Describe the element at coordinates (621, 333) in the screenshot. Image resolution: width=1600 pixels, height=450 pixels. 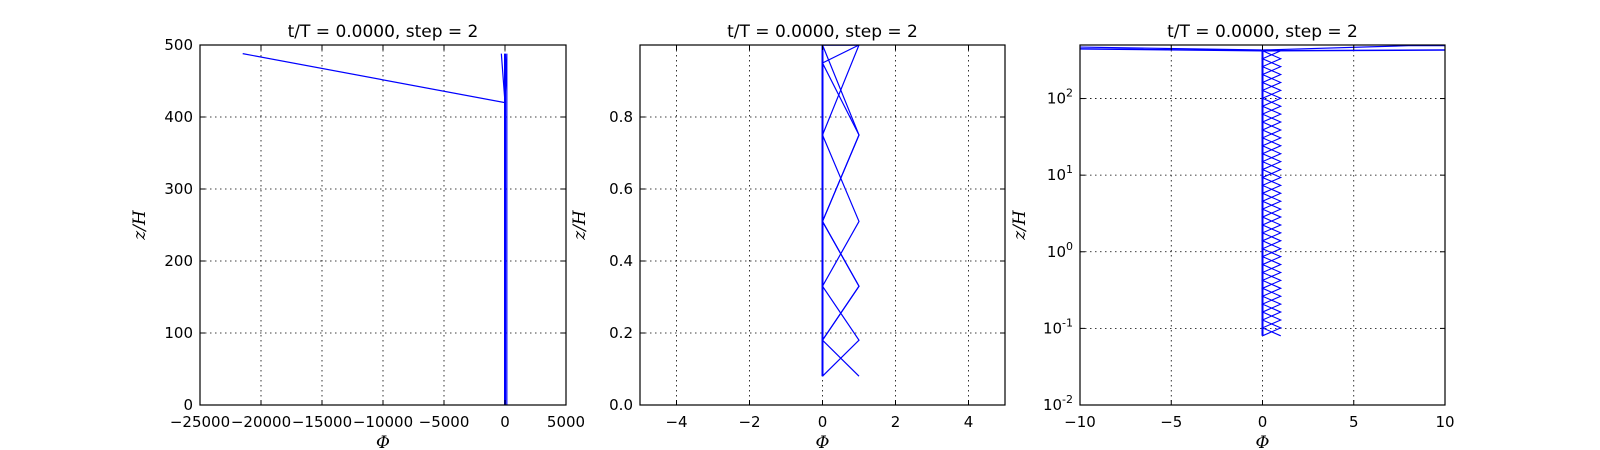
I see `y-tick-label: 0.2` at that location.